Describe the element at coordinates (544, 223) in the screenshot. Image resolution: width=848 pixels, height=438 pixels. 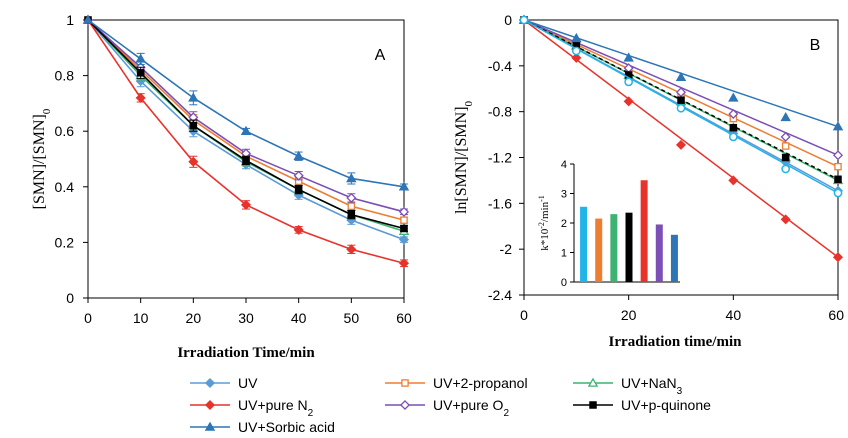
I see `inset-y-axis-label: k*10-2/min-1` at that location.